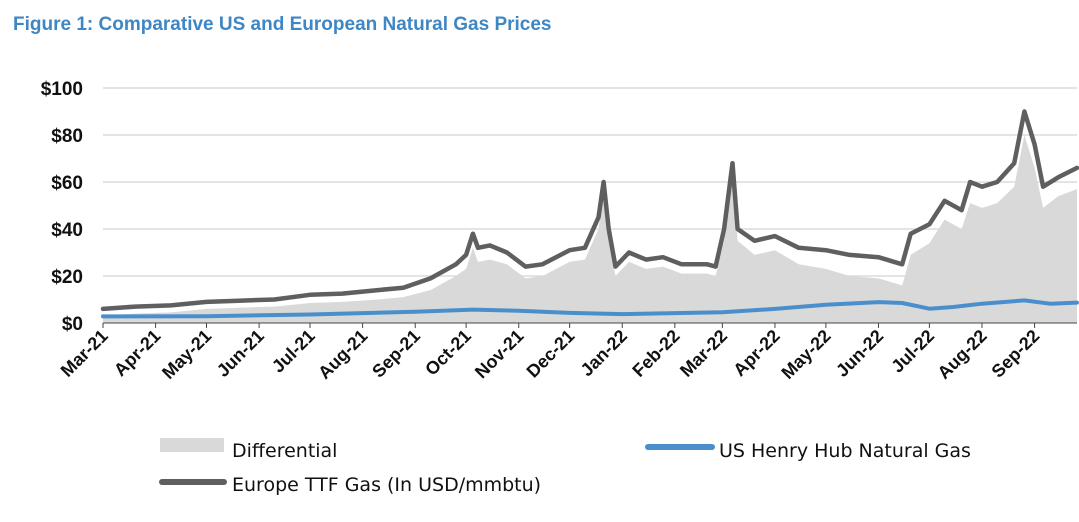 The height and width of the screenshot is (522, 1079). What do you see at coordinates (859, 353) in the screenshot?
I see `x-tick-label: Jun-22` at bounding box center [859, 353].